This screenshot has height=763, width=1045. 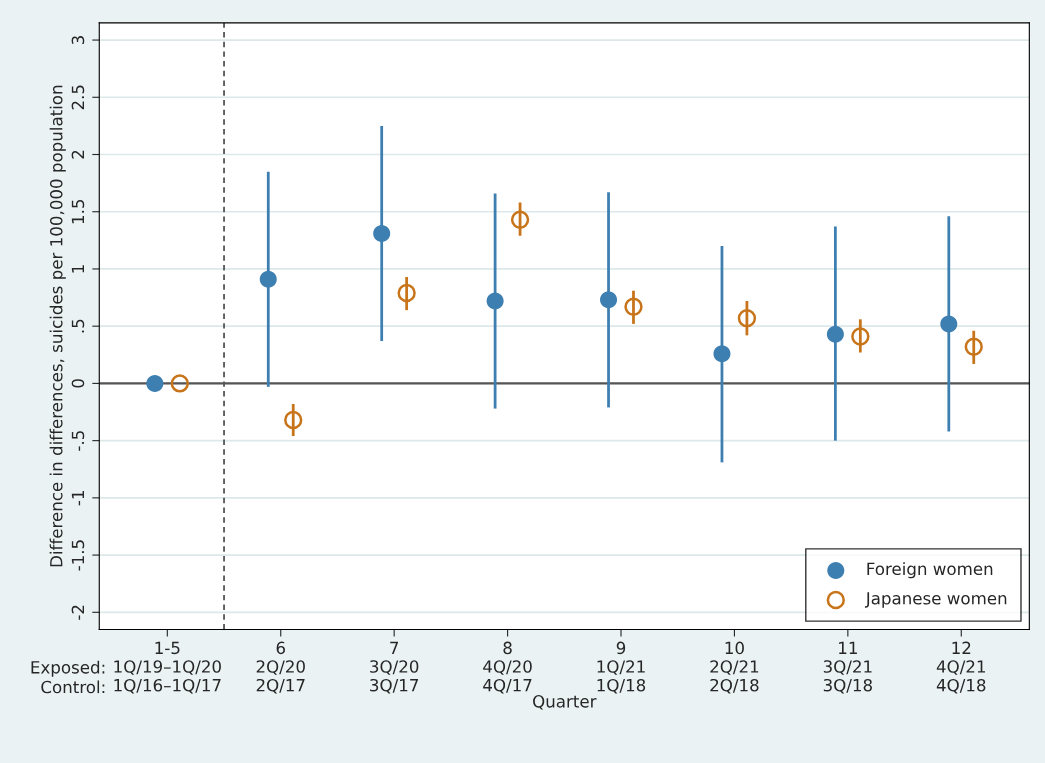 What do you see at coordinates (961, 667) in the screenshot?
I see `x-tick-label: 12 4Q/21 4Q/18` at bounding box center [961, 667].